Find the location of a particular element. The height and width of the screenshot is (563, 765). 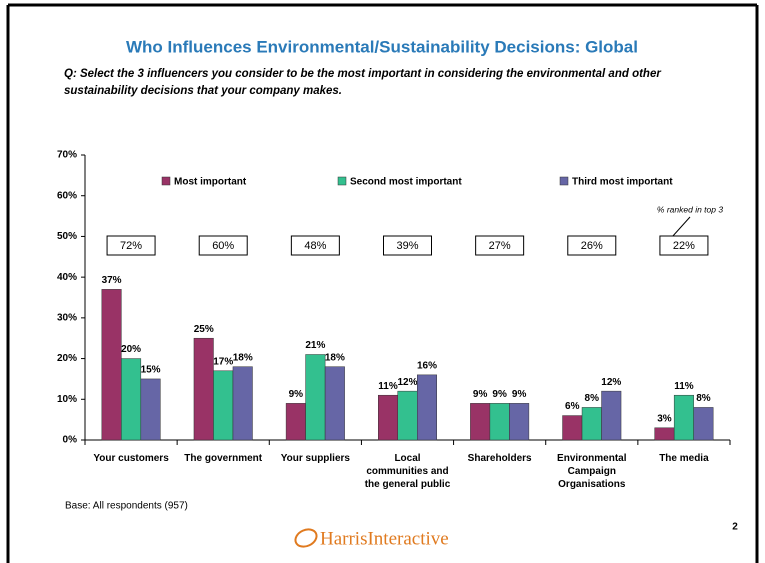

x-tick-label: Your customers is located at coordinates (131, 458).